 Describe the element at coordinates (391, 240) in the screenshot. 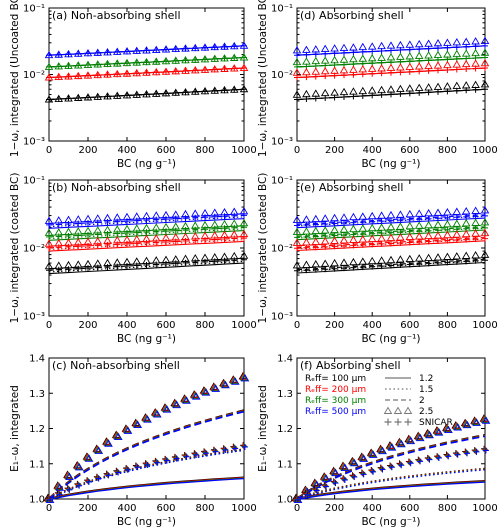

I see `plot-area` at that location.